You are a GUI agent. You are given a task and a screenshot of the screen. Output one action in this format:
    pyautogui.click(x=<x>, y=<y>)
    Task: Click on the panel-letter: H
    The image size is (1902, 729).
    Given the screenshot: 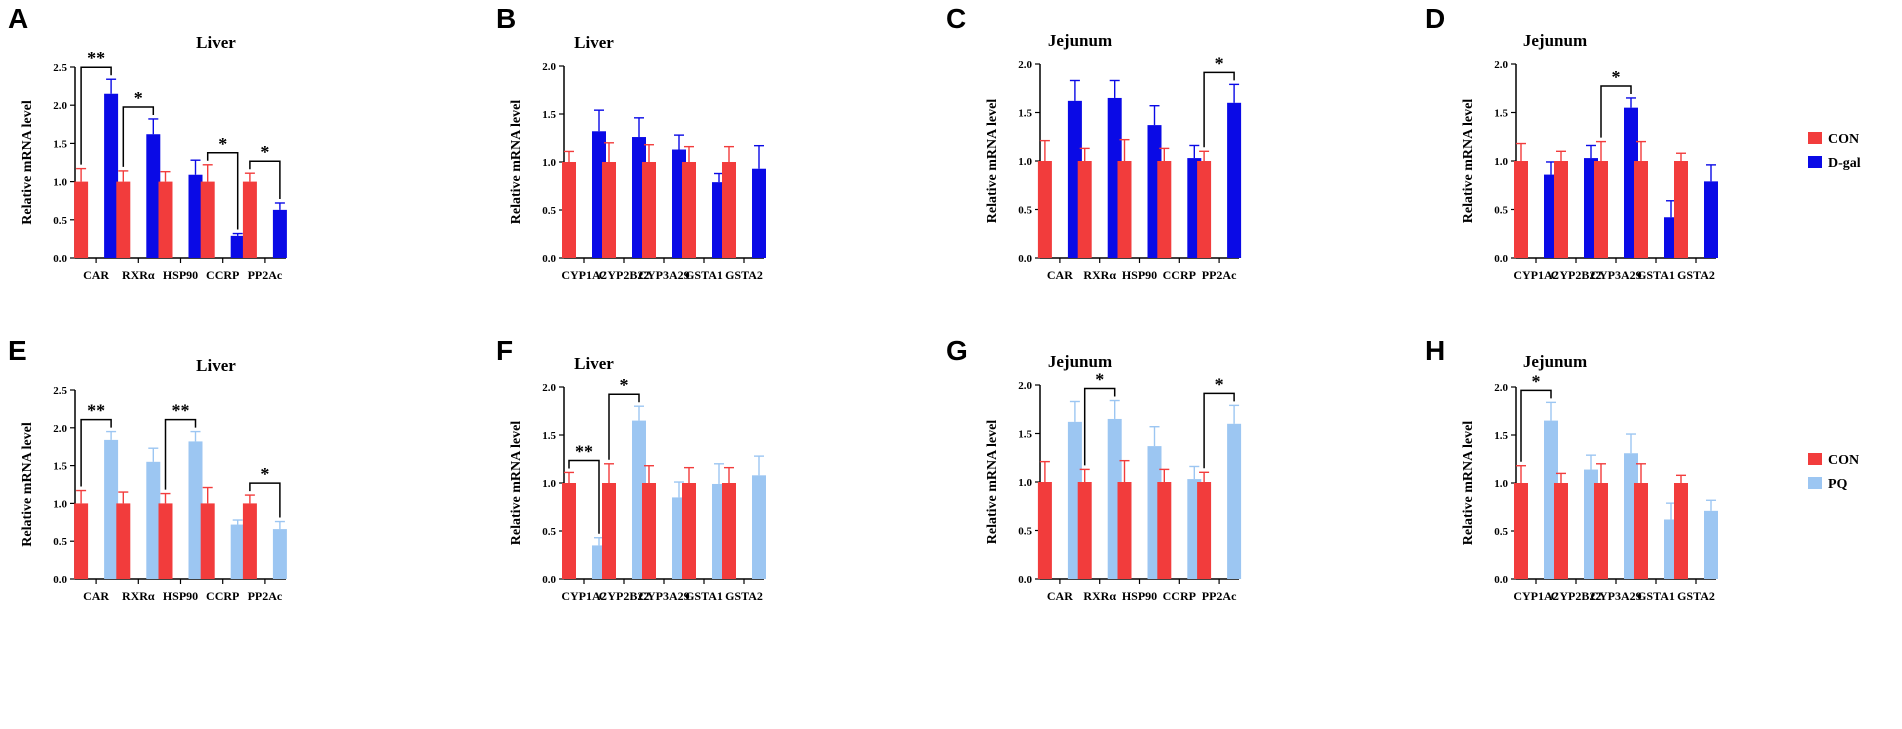 What is the action you would take?
    pyautogui.click(x=1435, y=350)
    